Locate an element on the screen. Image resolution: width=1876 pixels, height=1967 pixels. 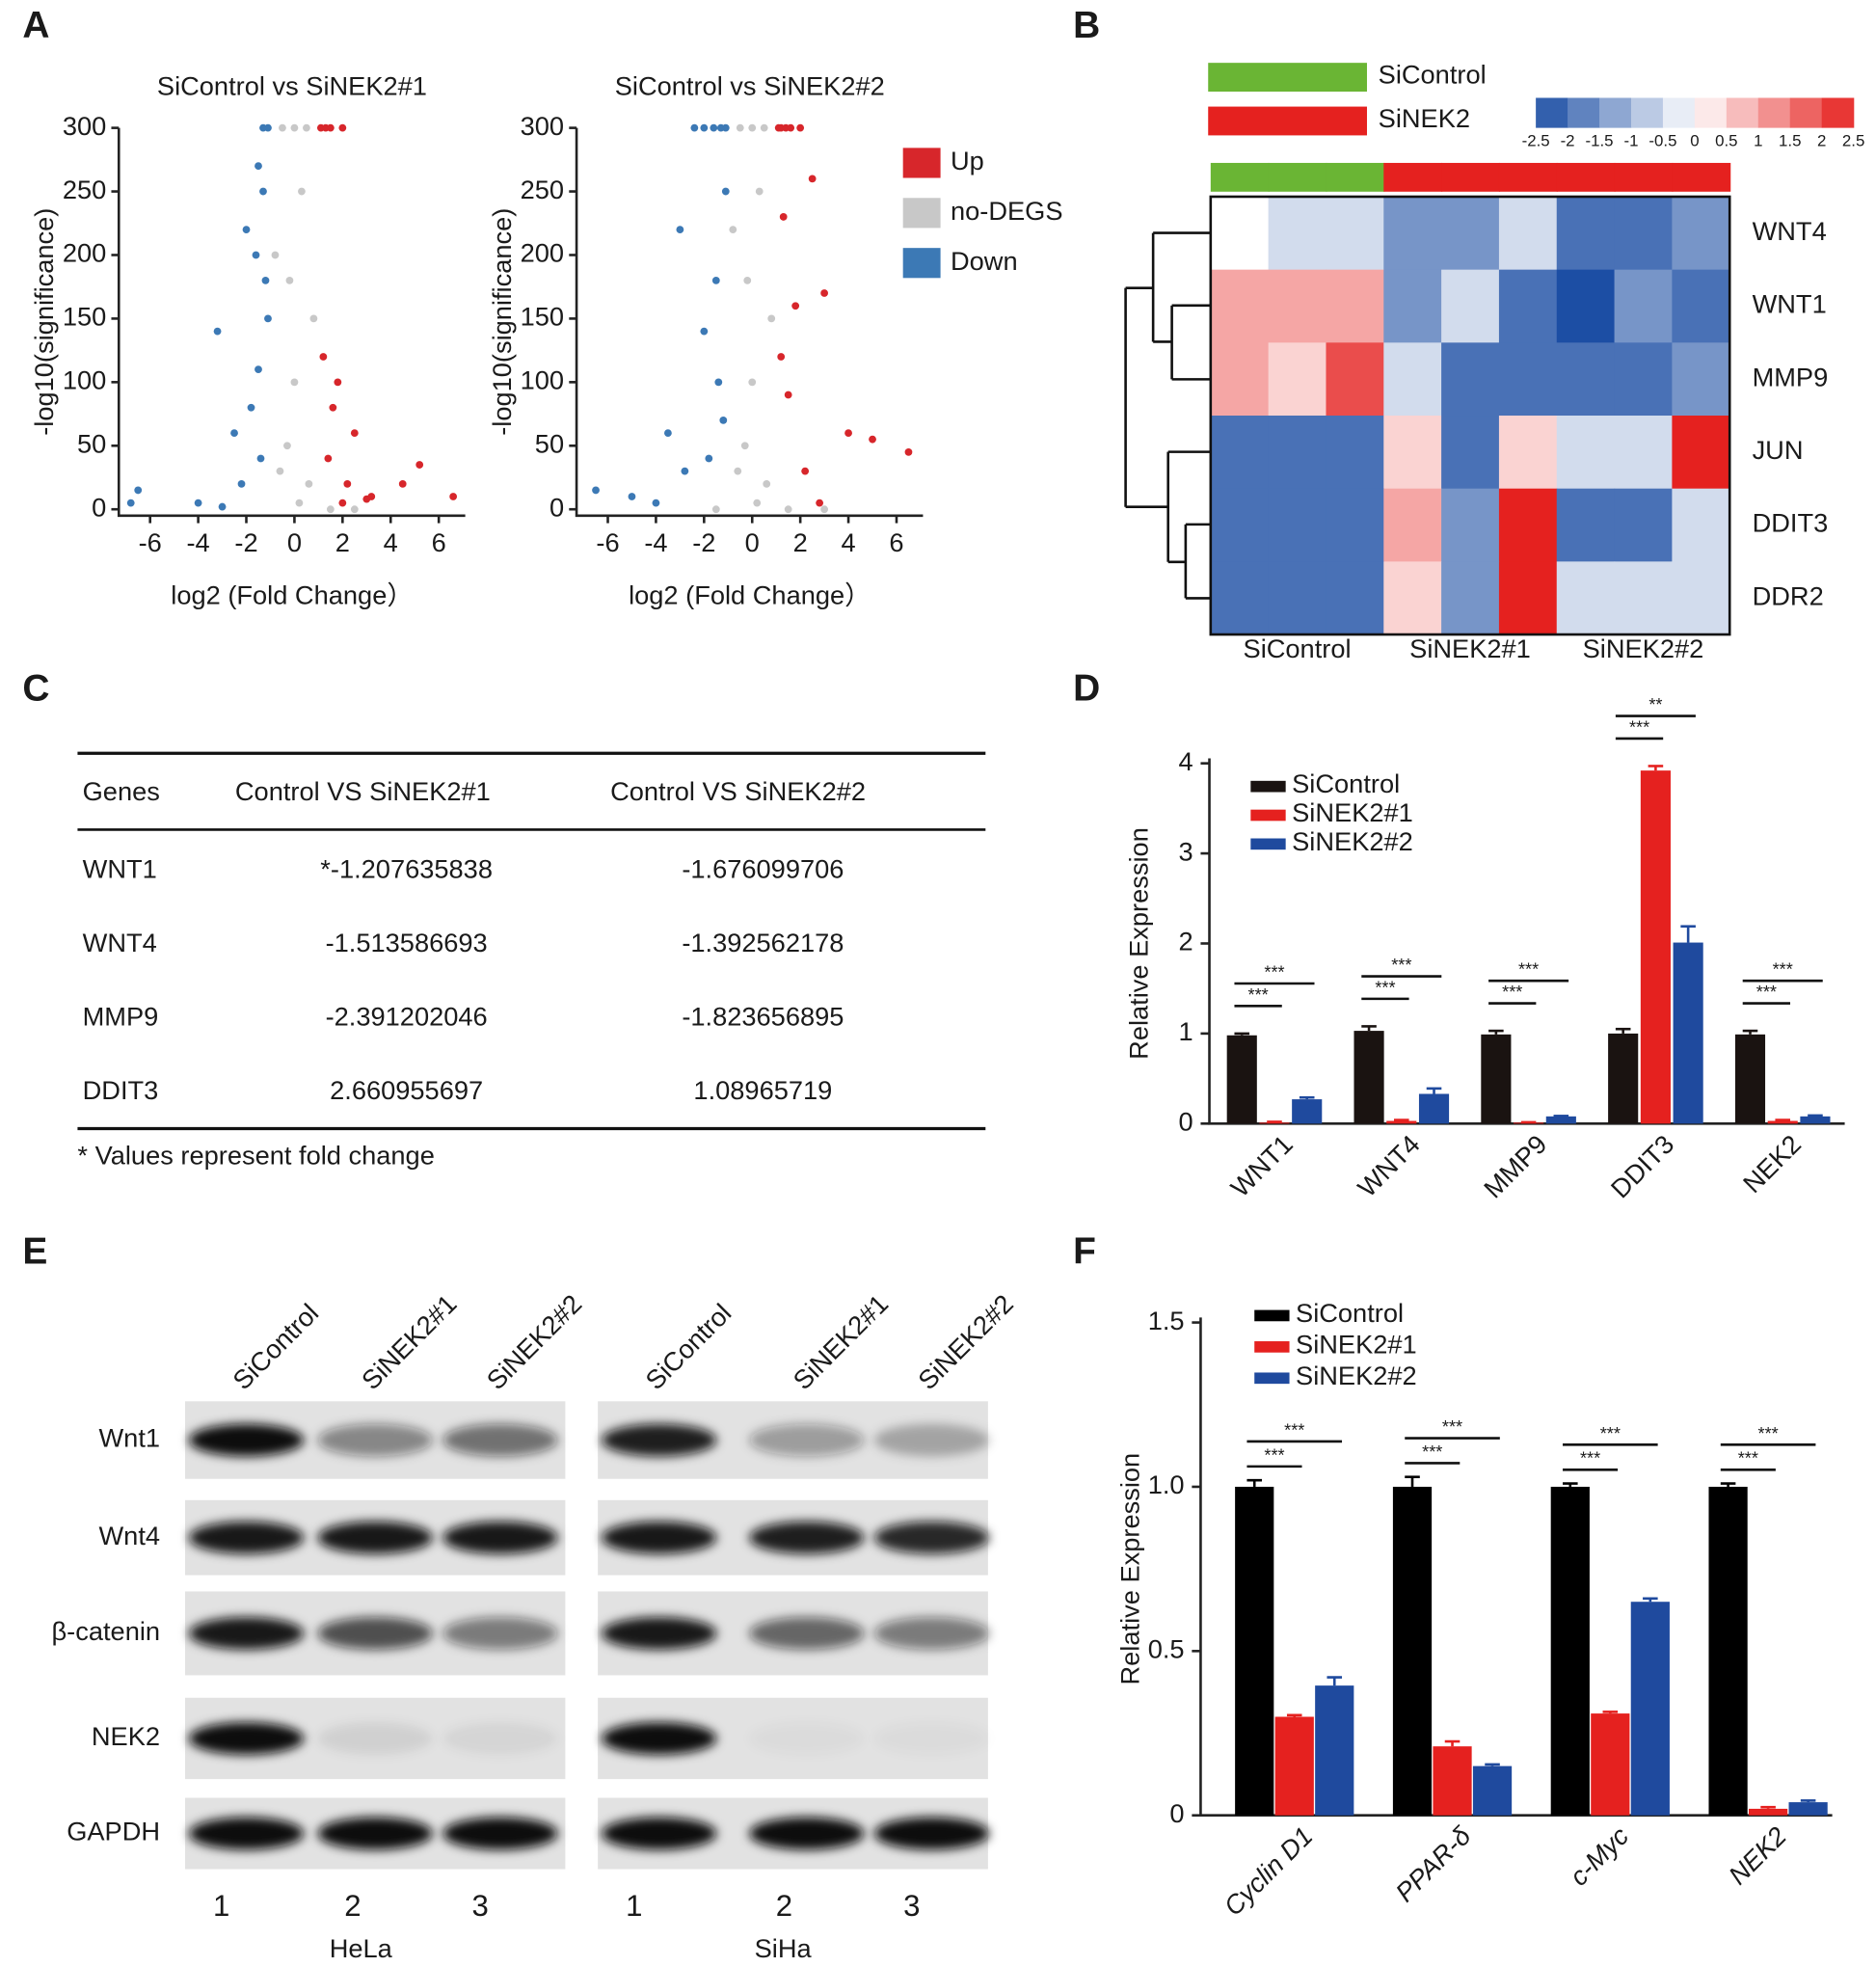
colorbar-tick-label: 2 is located at coordinates (1821, 140).